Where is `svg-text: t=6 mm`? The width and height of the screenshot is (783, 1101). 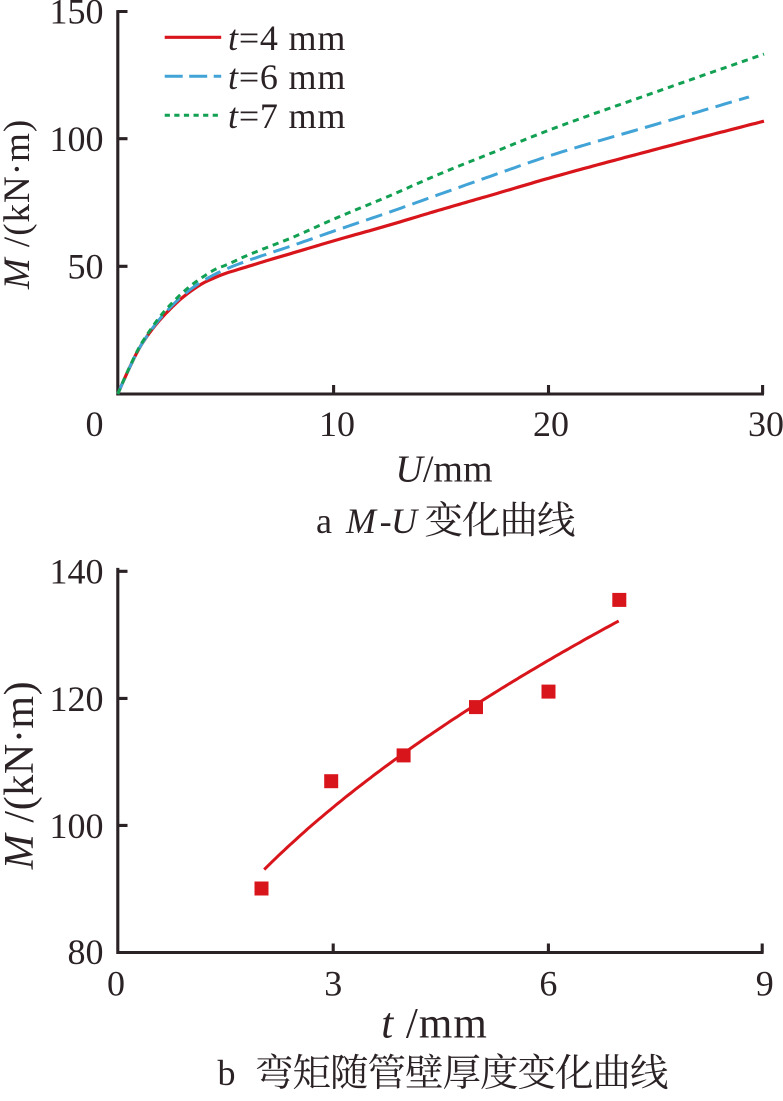
svg-text: t=6 mm is located at coordinates (287, 77).